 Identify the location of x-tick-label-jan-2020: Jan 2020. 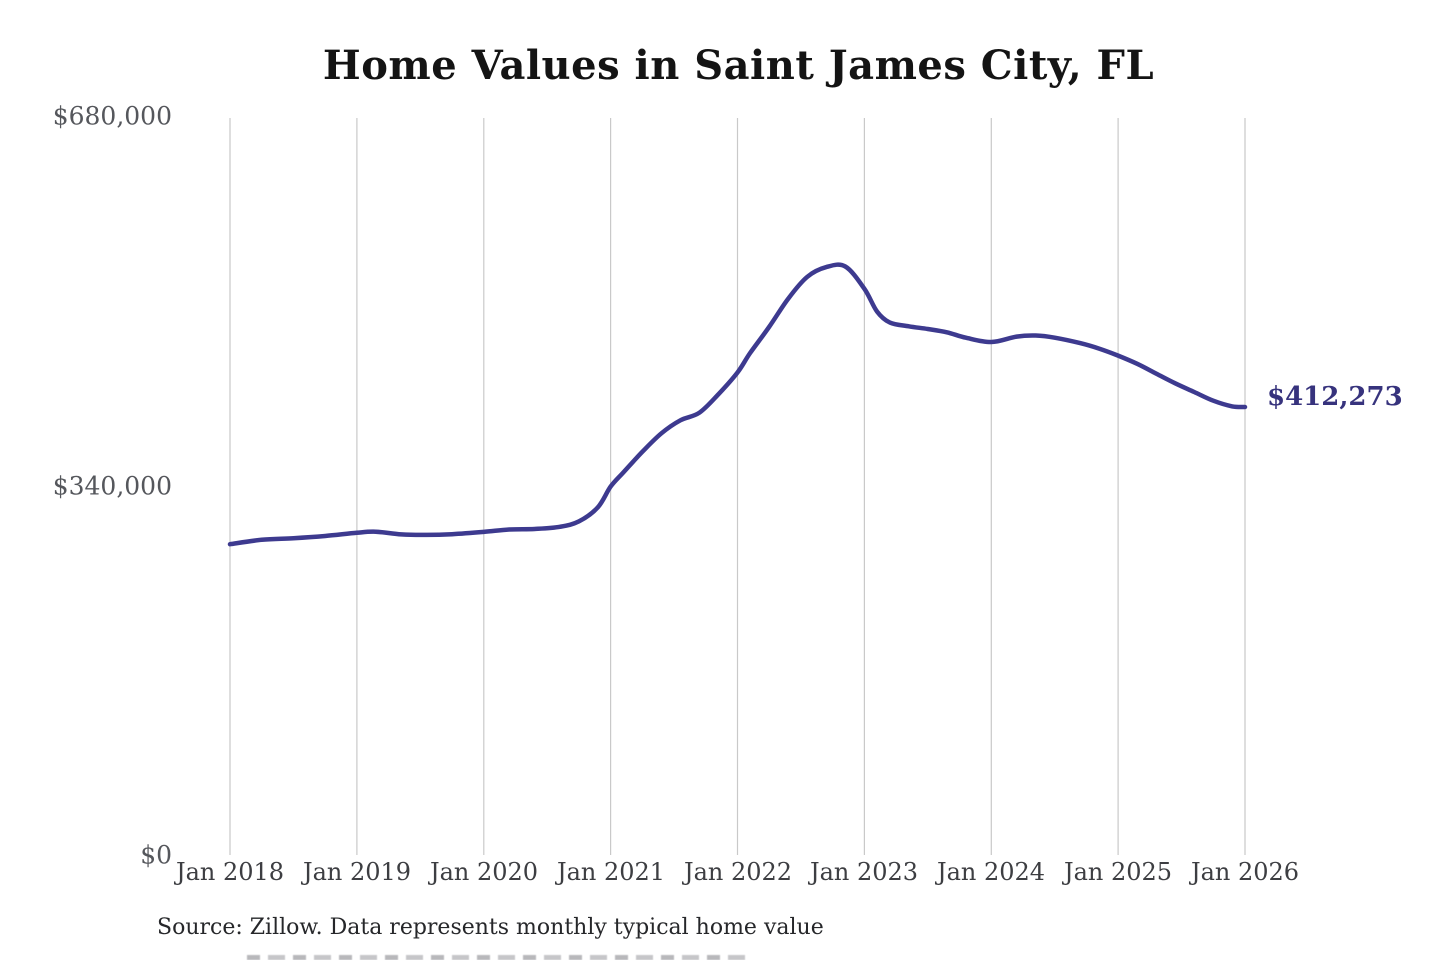
(484, 872).